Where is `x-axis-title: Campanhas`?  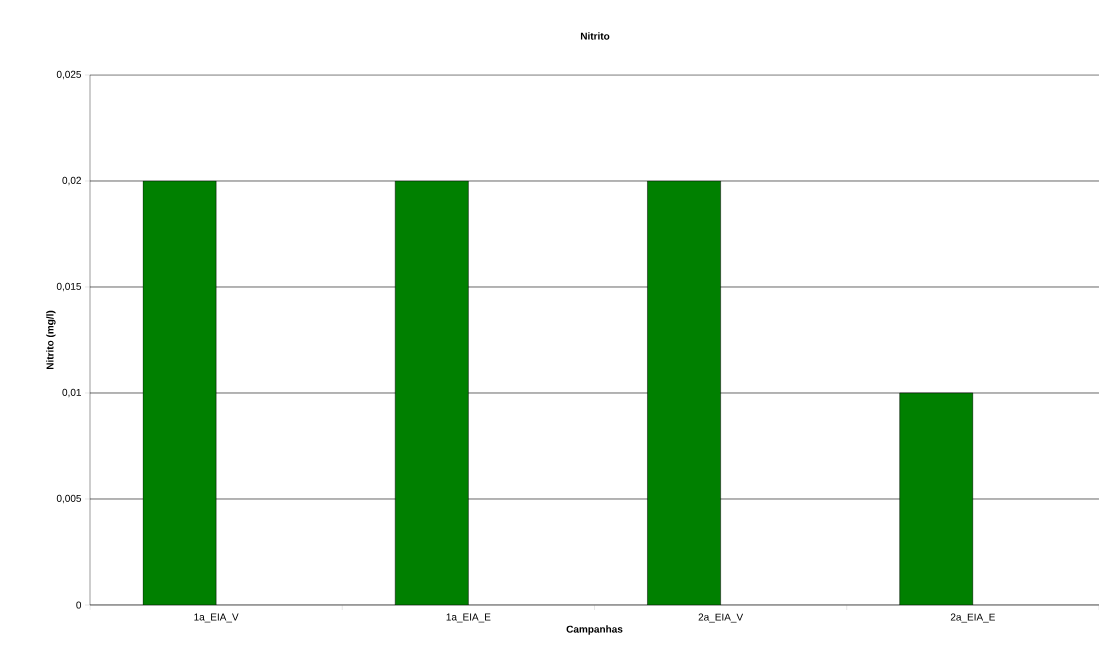 x-axis-title: Campanhas is located at coordinates (594, 630).